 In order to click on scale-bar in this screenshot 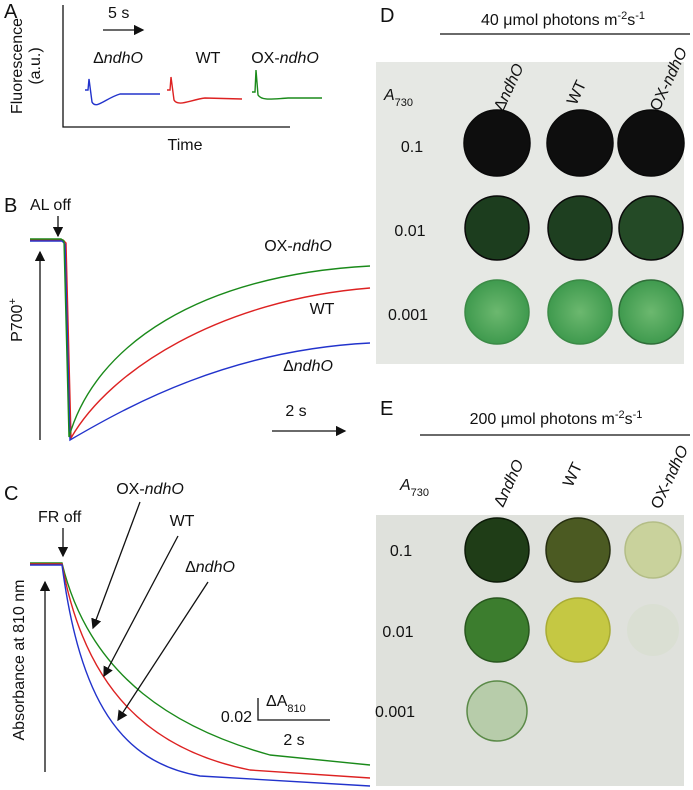, I will do `click(293, 709)`.